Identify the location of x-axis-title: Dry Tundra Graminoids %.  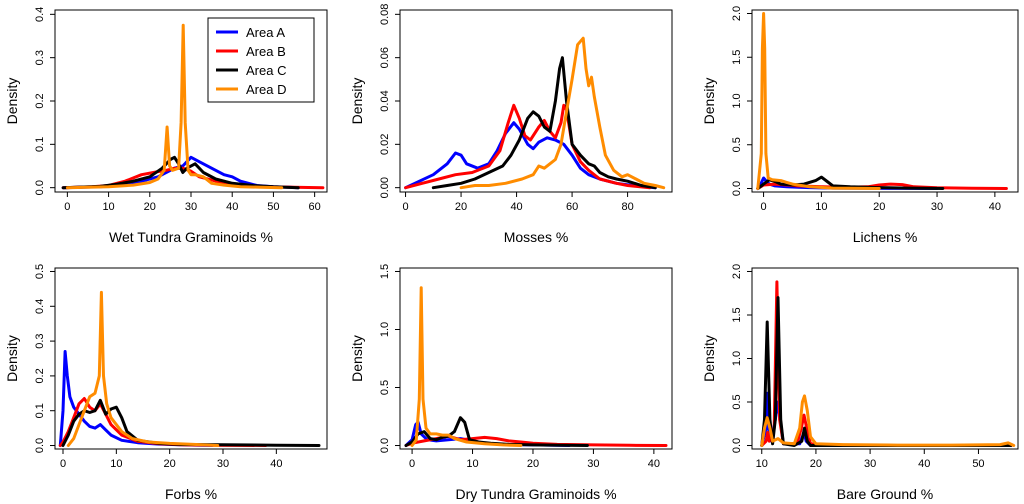
(535, 494).